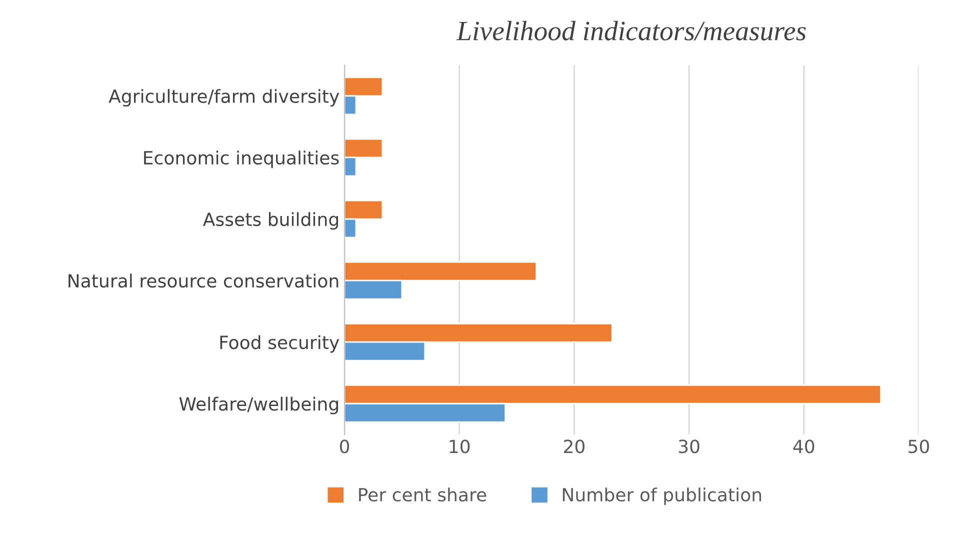  Describe the element at coordinates (258, 405) in the screenshot. I see `y-tick-label: Welfare/wellbeing` at that location.